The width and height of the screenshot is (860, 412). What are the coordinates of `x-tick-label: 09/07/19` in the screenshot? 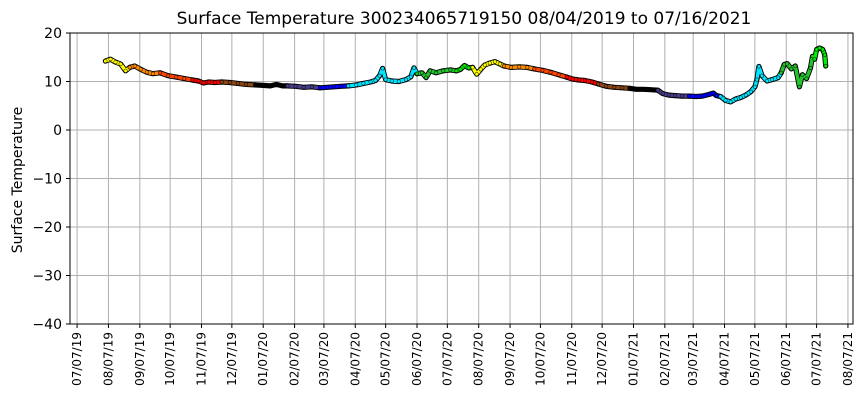 It's located at (140, 359).